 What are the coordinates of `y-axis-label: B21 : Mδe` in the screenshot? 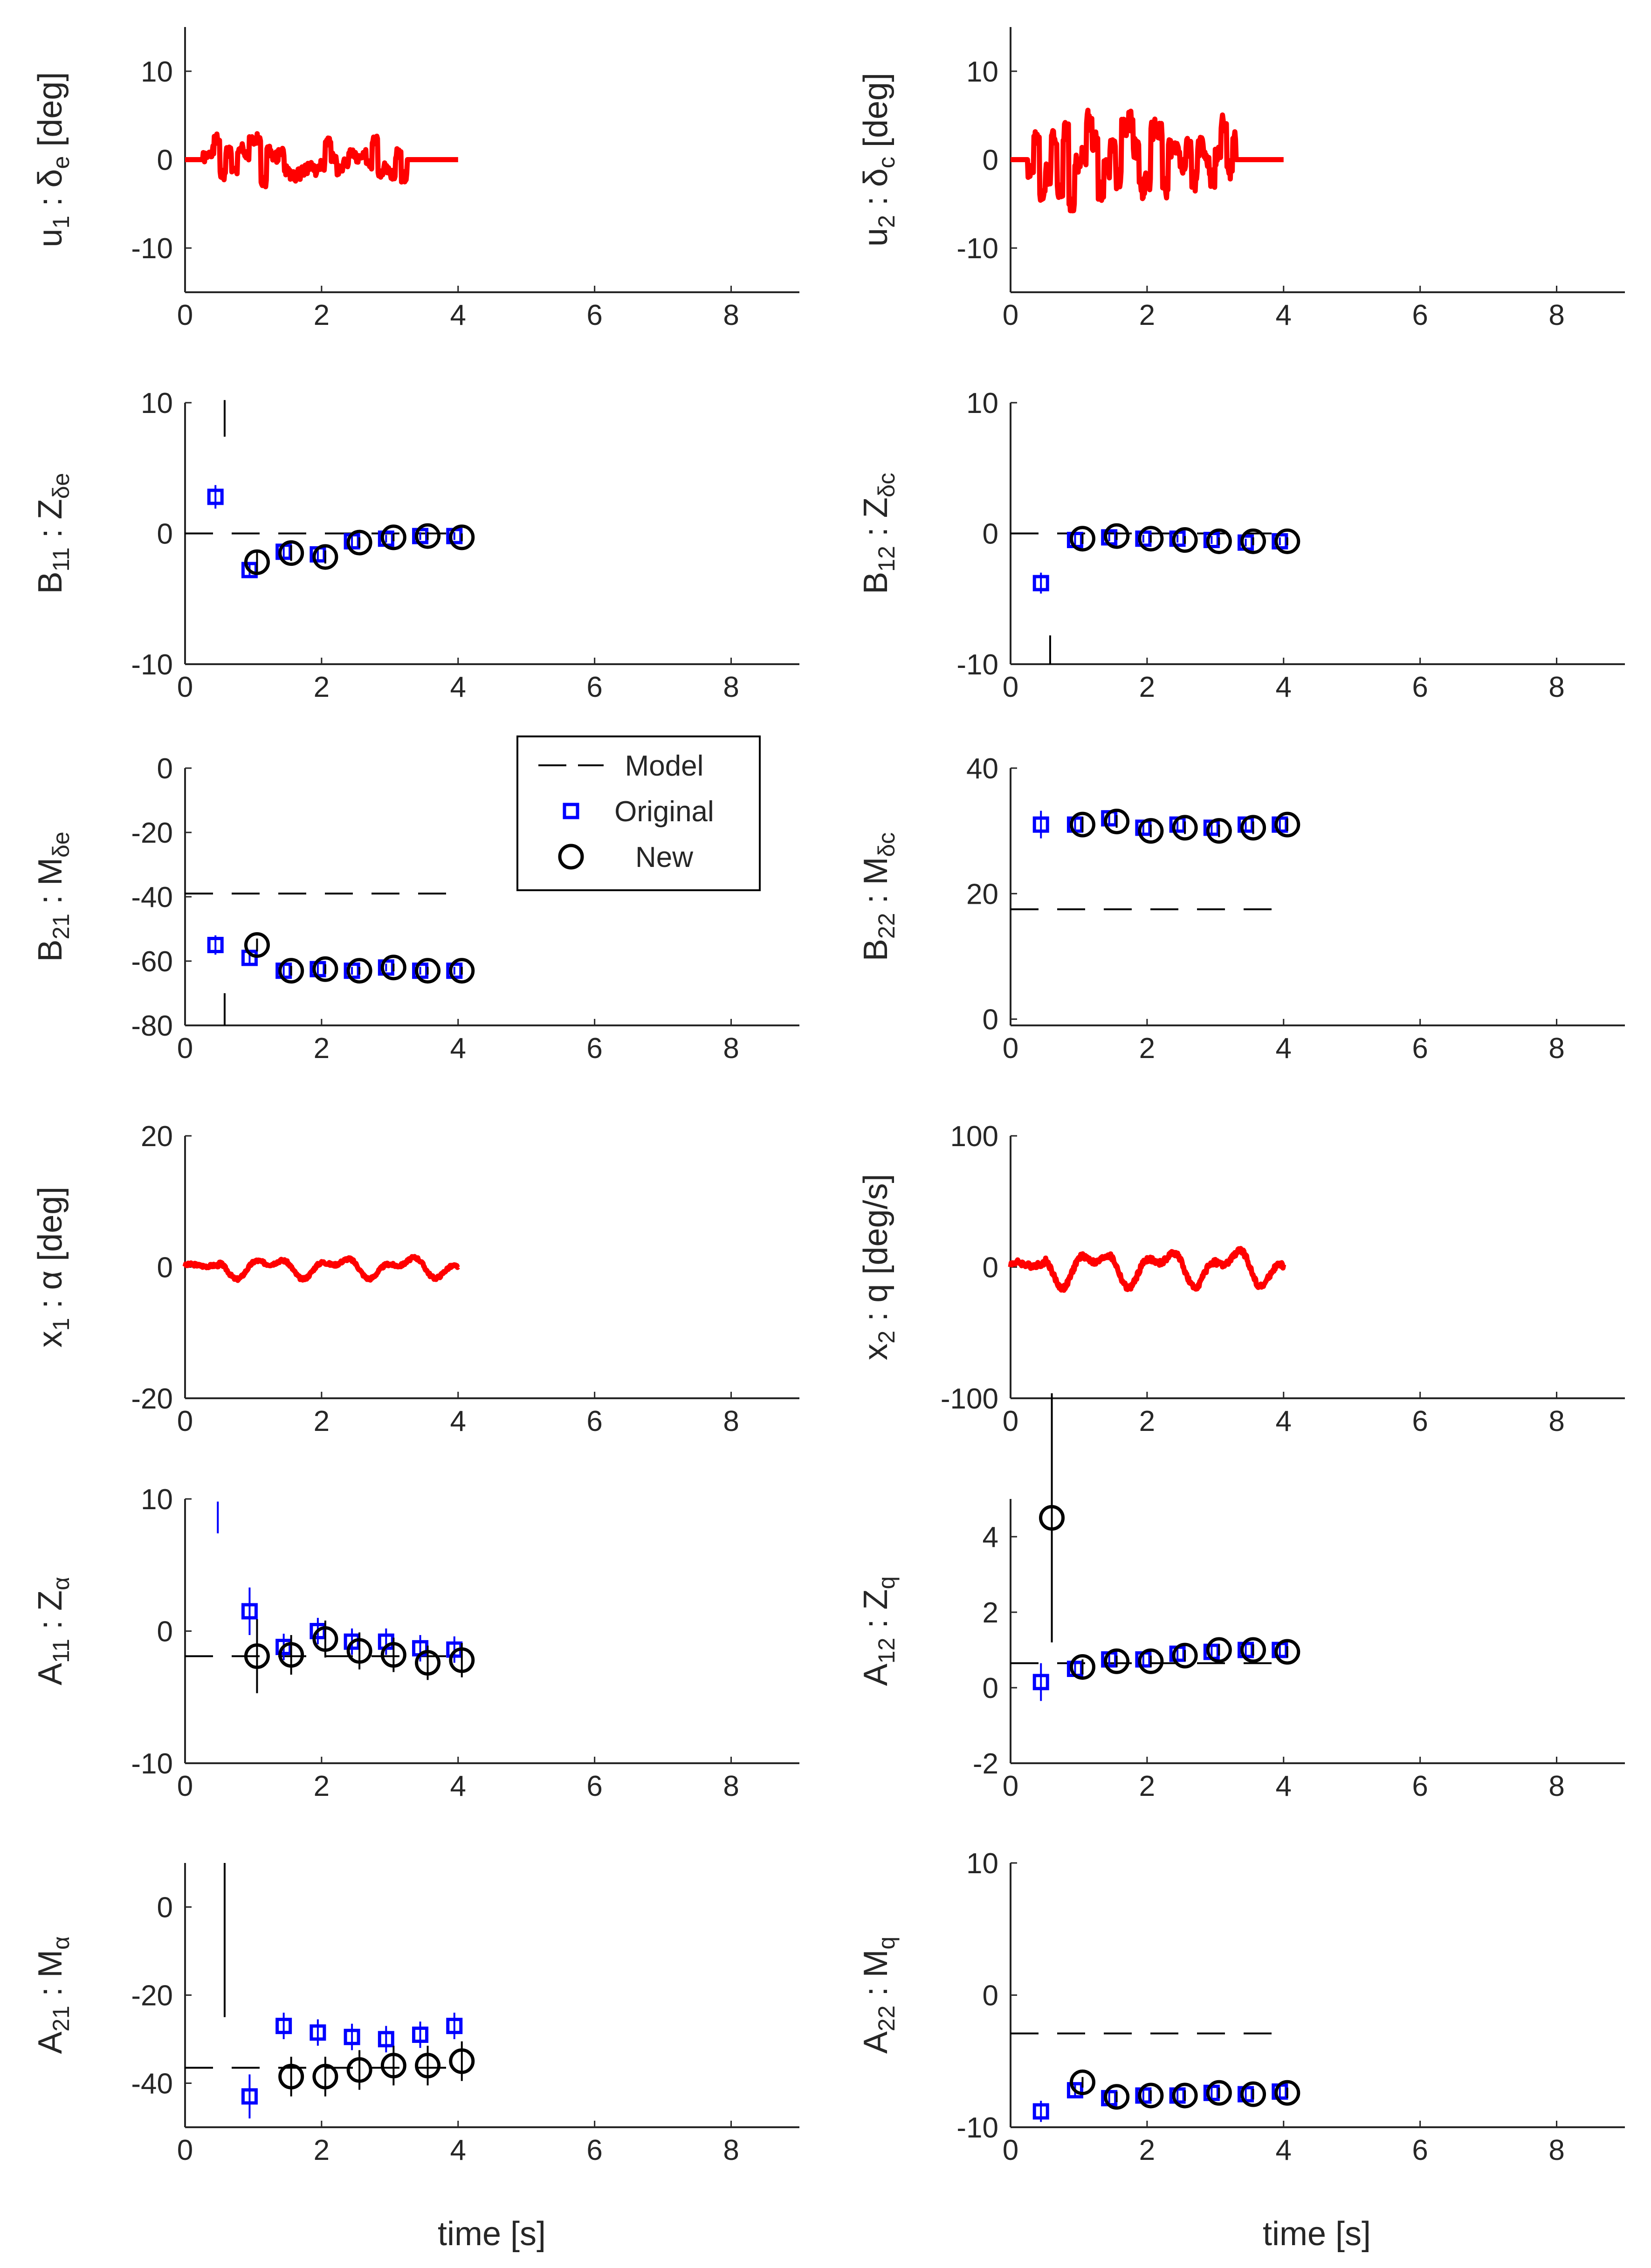 It's located at (53, 897).